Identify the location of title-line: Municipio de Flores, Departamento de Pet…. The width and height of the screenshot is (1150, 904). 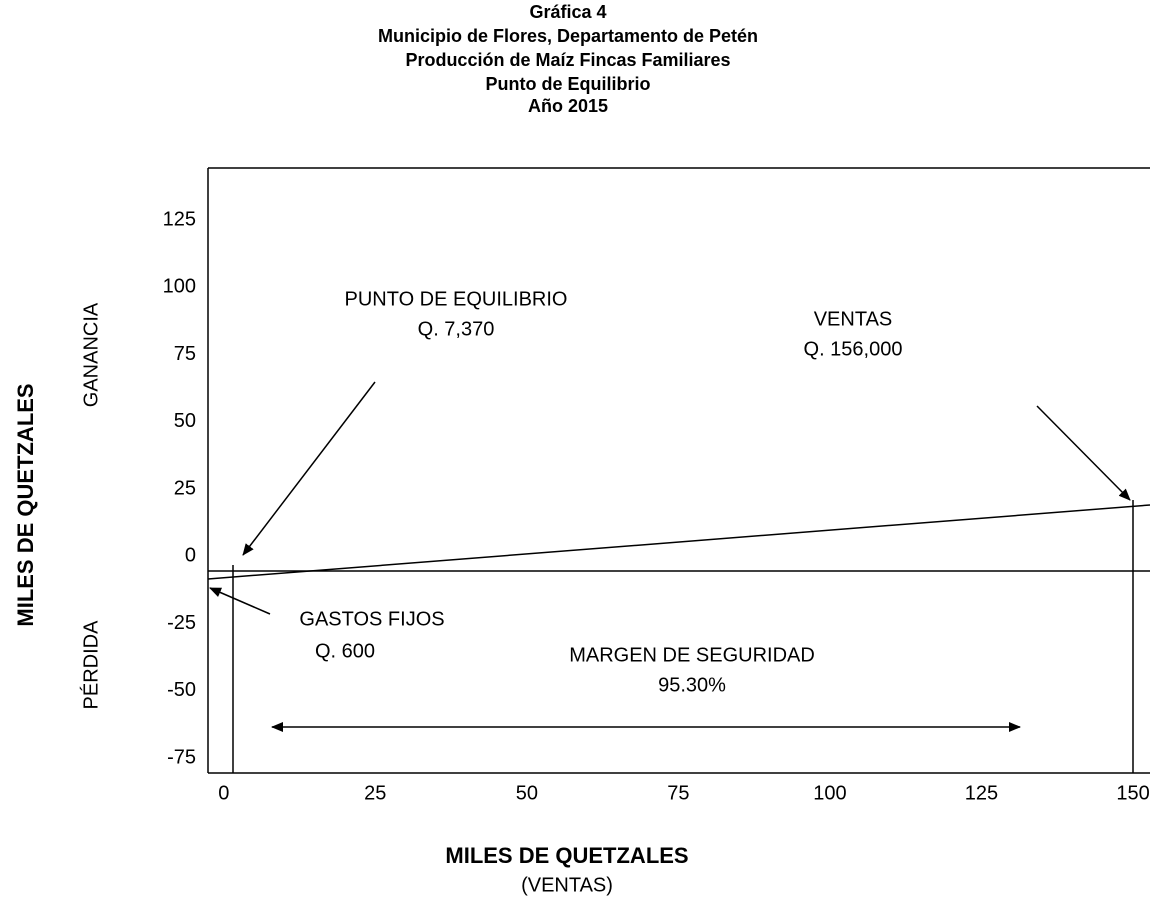
(568, 36).